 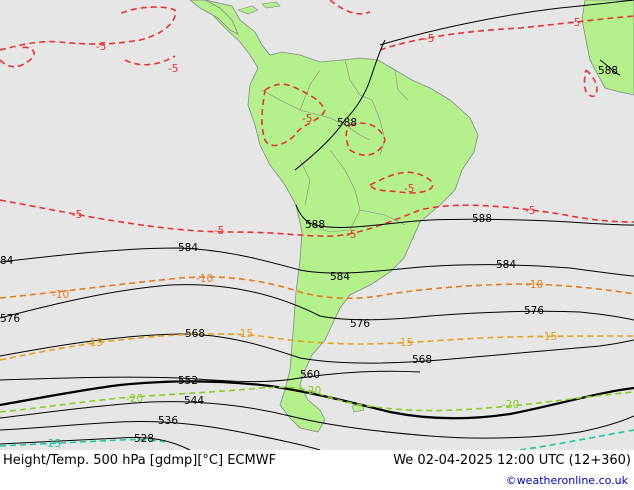 I want to click on label-584: 84, so click(x=7, y=261).